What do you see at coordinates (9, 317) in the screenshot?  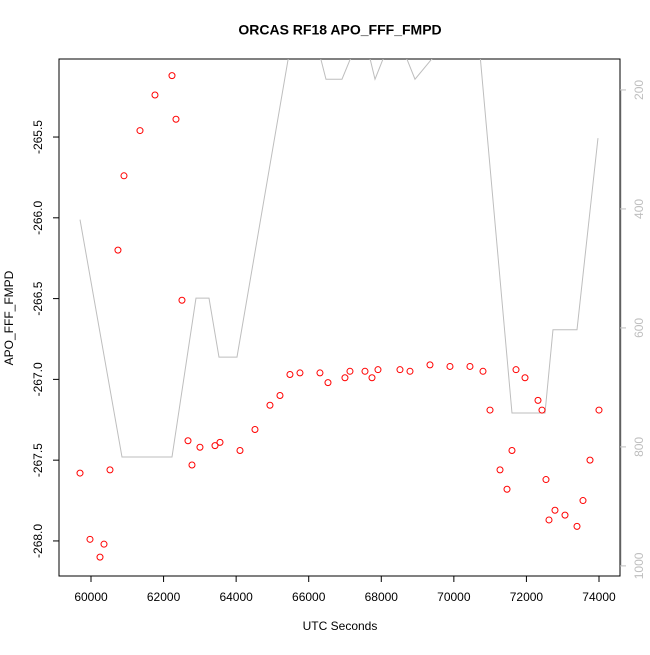 I see `y-axis-label: APO_FFF_FMPD` at bounding box center [9, 317].